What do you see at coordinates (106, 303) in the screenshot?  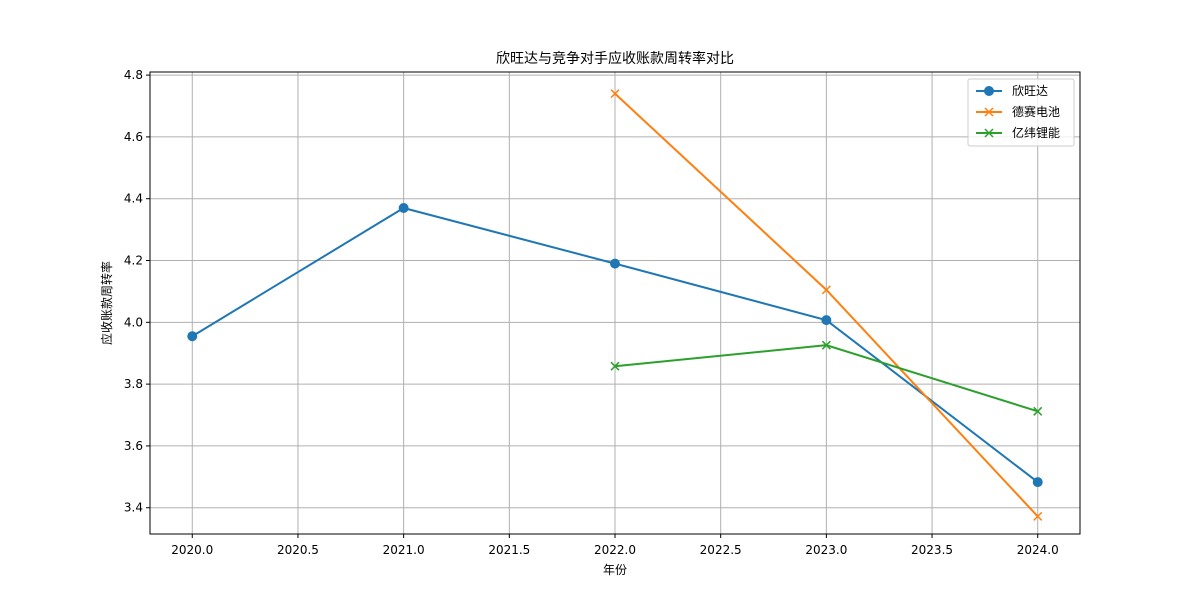 I see `y-axis-label: 应收账款周转率` at bounding box center [106, 303].